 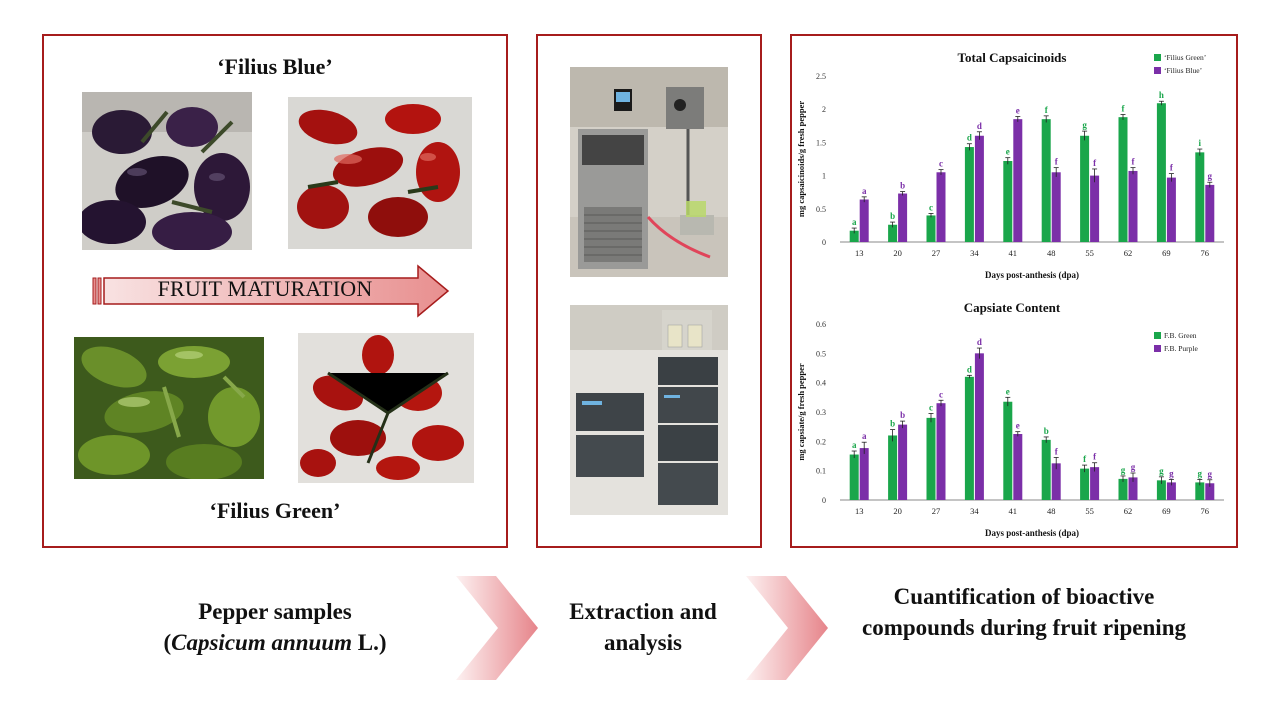 I want to click on x-tick-label: 69, so click(x=1166, y=253).